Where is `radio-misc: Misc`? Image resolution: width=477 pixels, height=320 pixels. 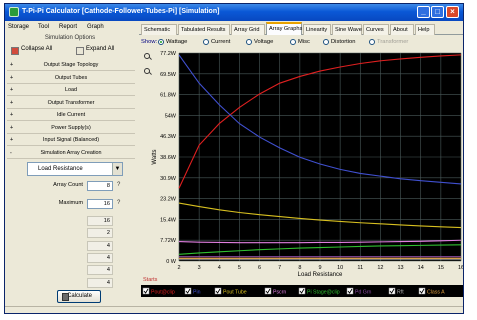 radio-misc: Misc is located at coordinates (300, 42).